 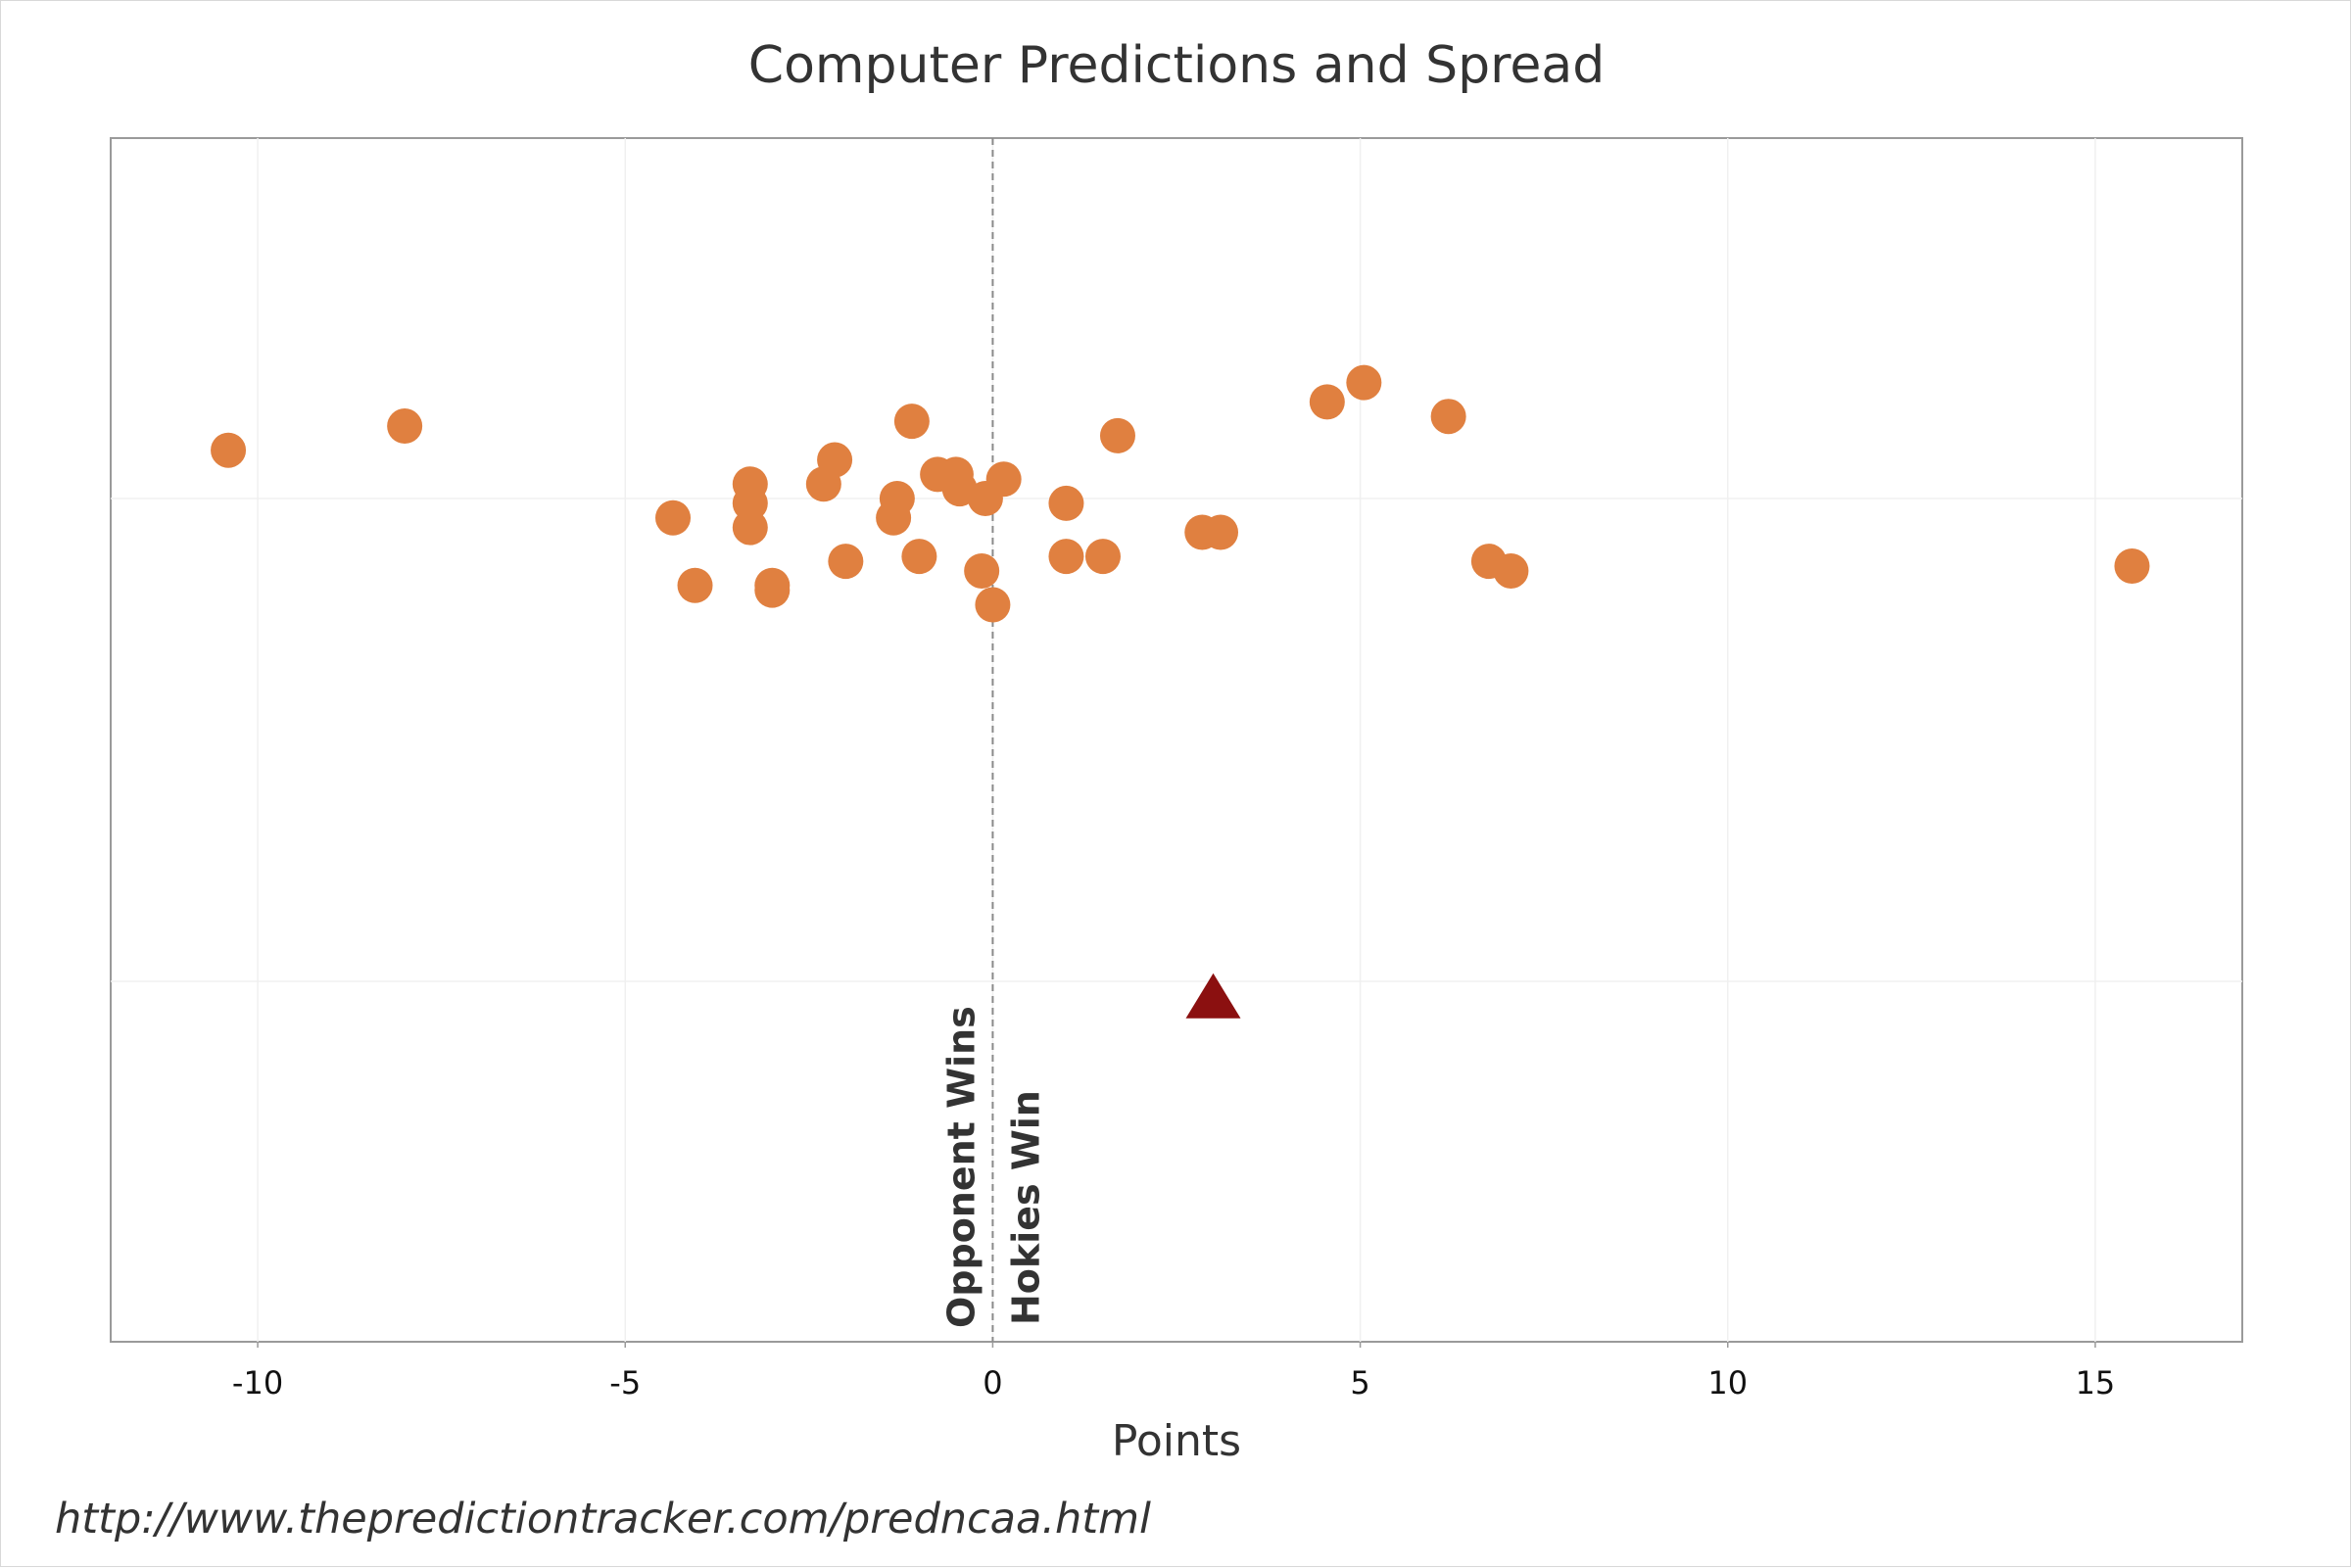 I want to click on hokies-win-label: Hokies Win, so click(x=1026, y=1207).